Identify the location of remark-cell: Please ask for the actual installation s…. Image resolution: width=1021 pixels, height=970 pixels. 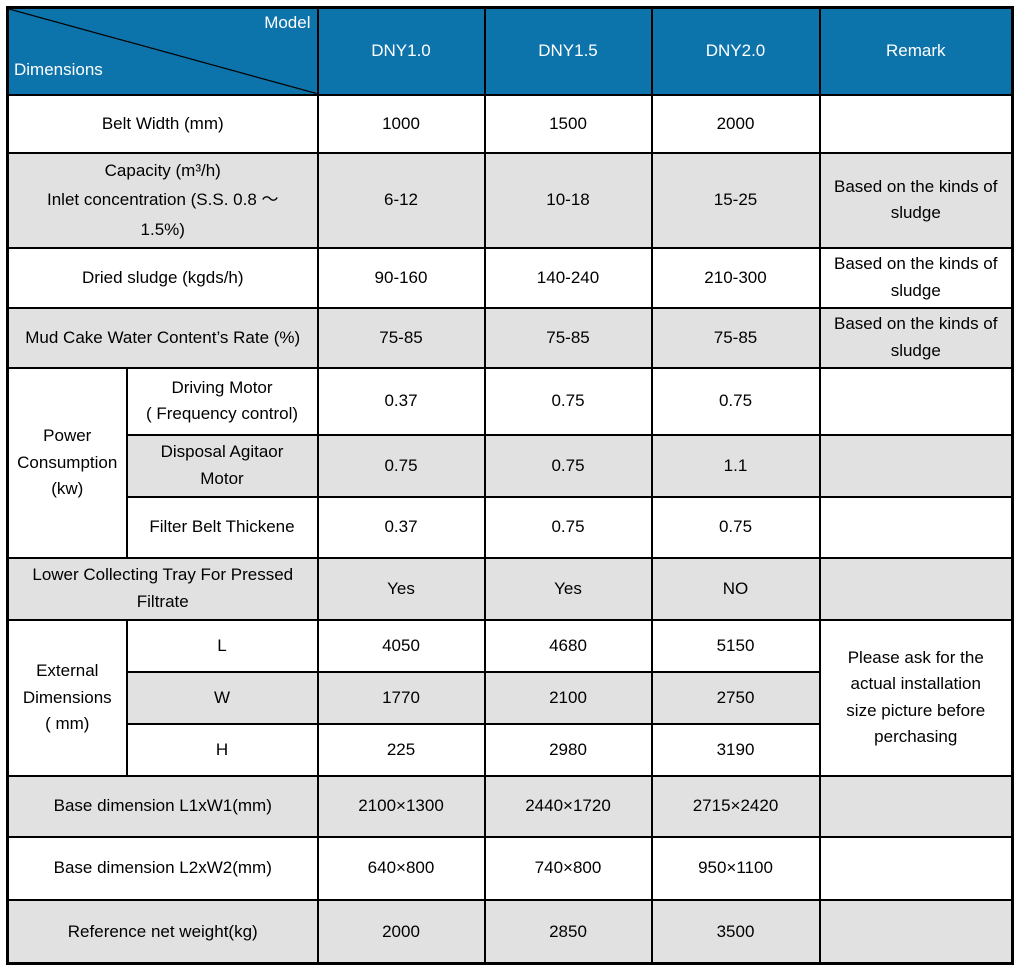
(916, 697).